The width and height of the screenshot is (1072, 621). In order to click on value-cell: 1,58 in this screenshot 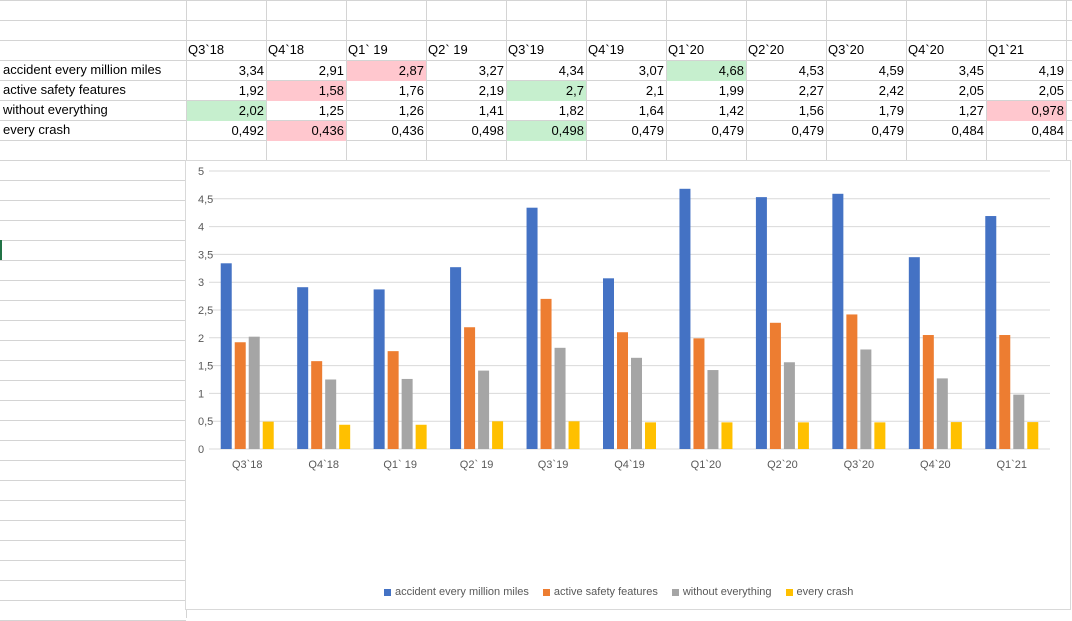, I will do `click(306, 91)`.